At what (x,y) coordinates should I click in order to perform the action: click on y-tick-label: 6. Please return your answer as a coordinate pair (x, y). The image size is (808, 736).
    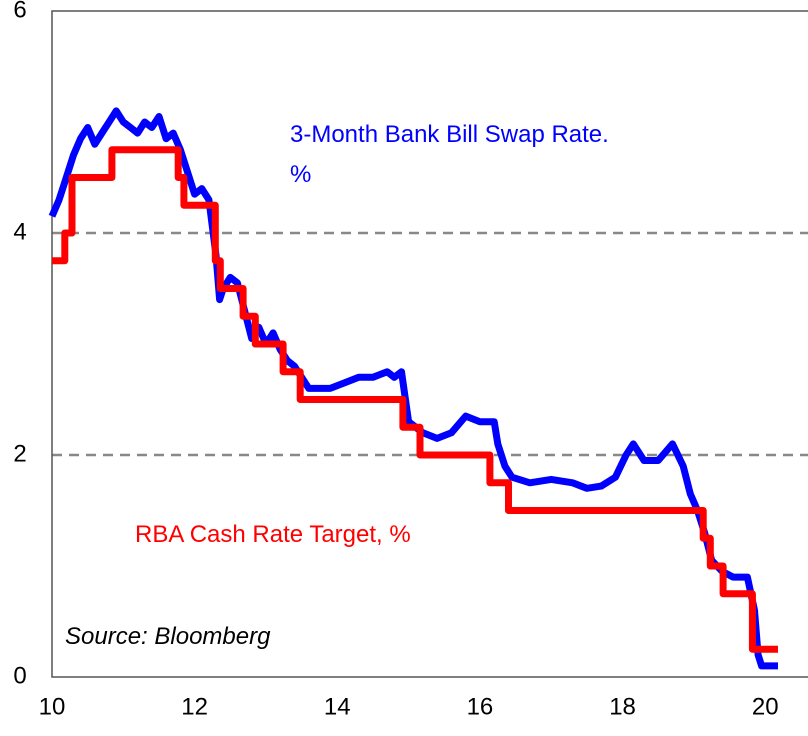
    Looking at the image, I should click on (19, 11).